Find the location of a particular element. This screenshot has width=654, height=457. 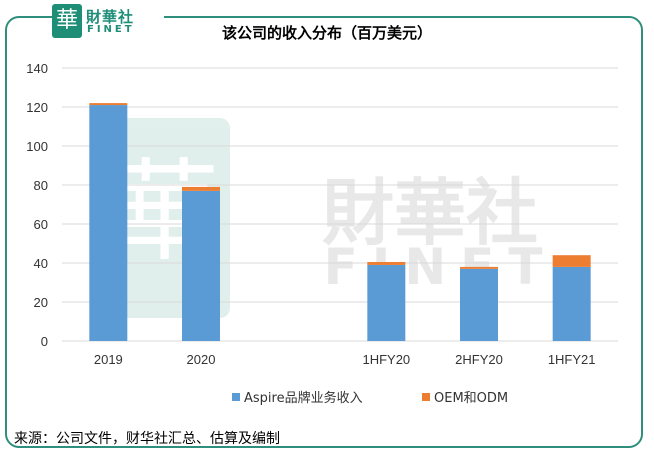

y-tick-label: 20 is located at coordinates (41, 302).